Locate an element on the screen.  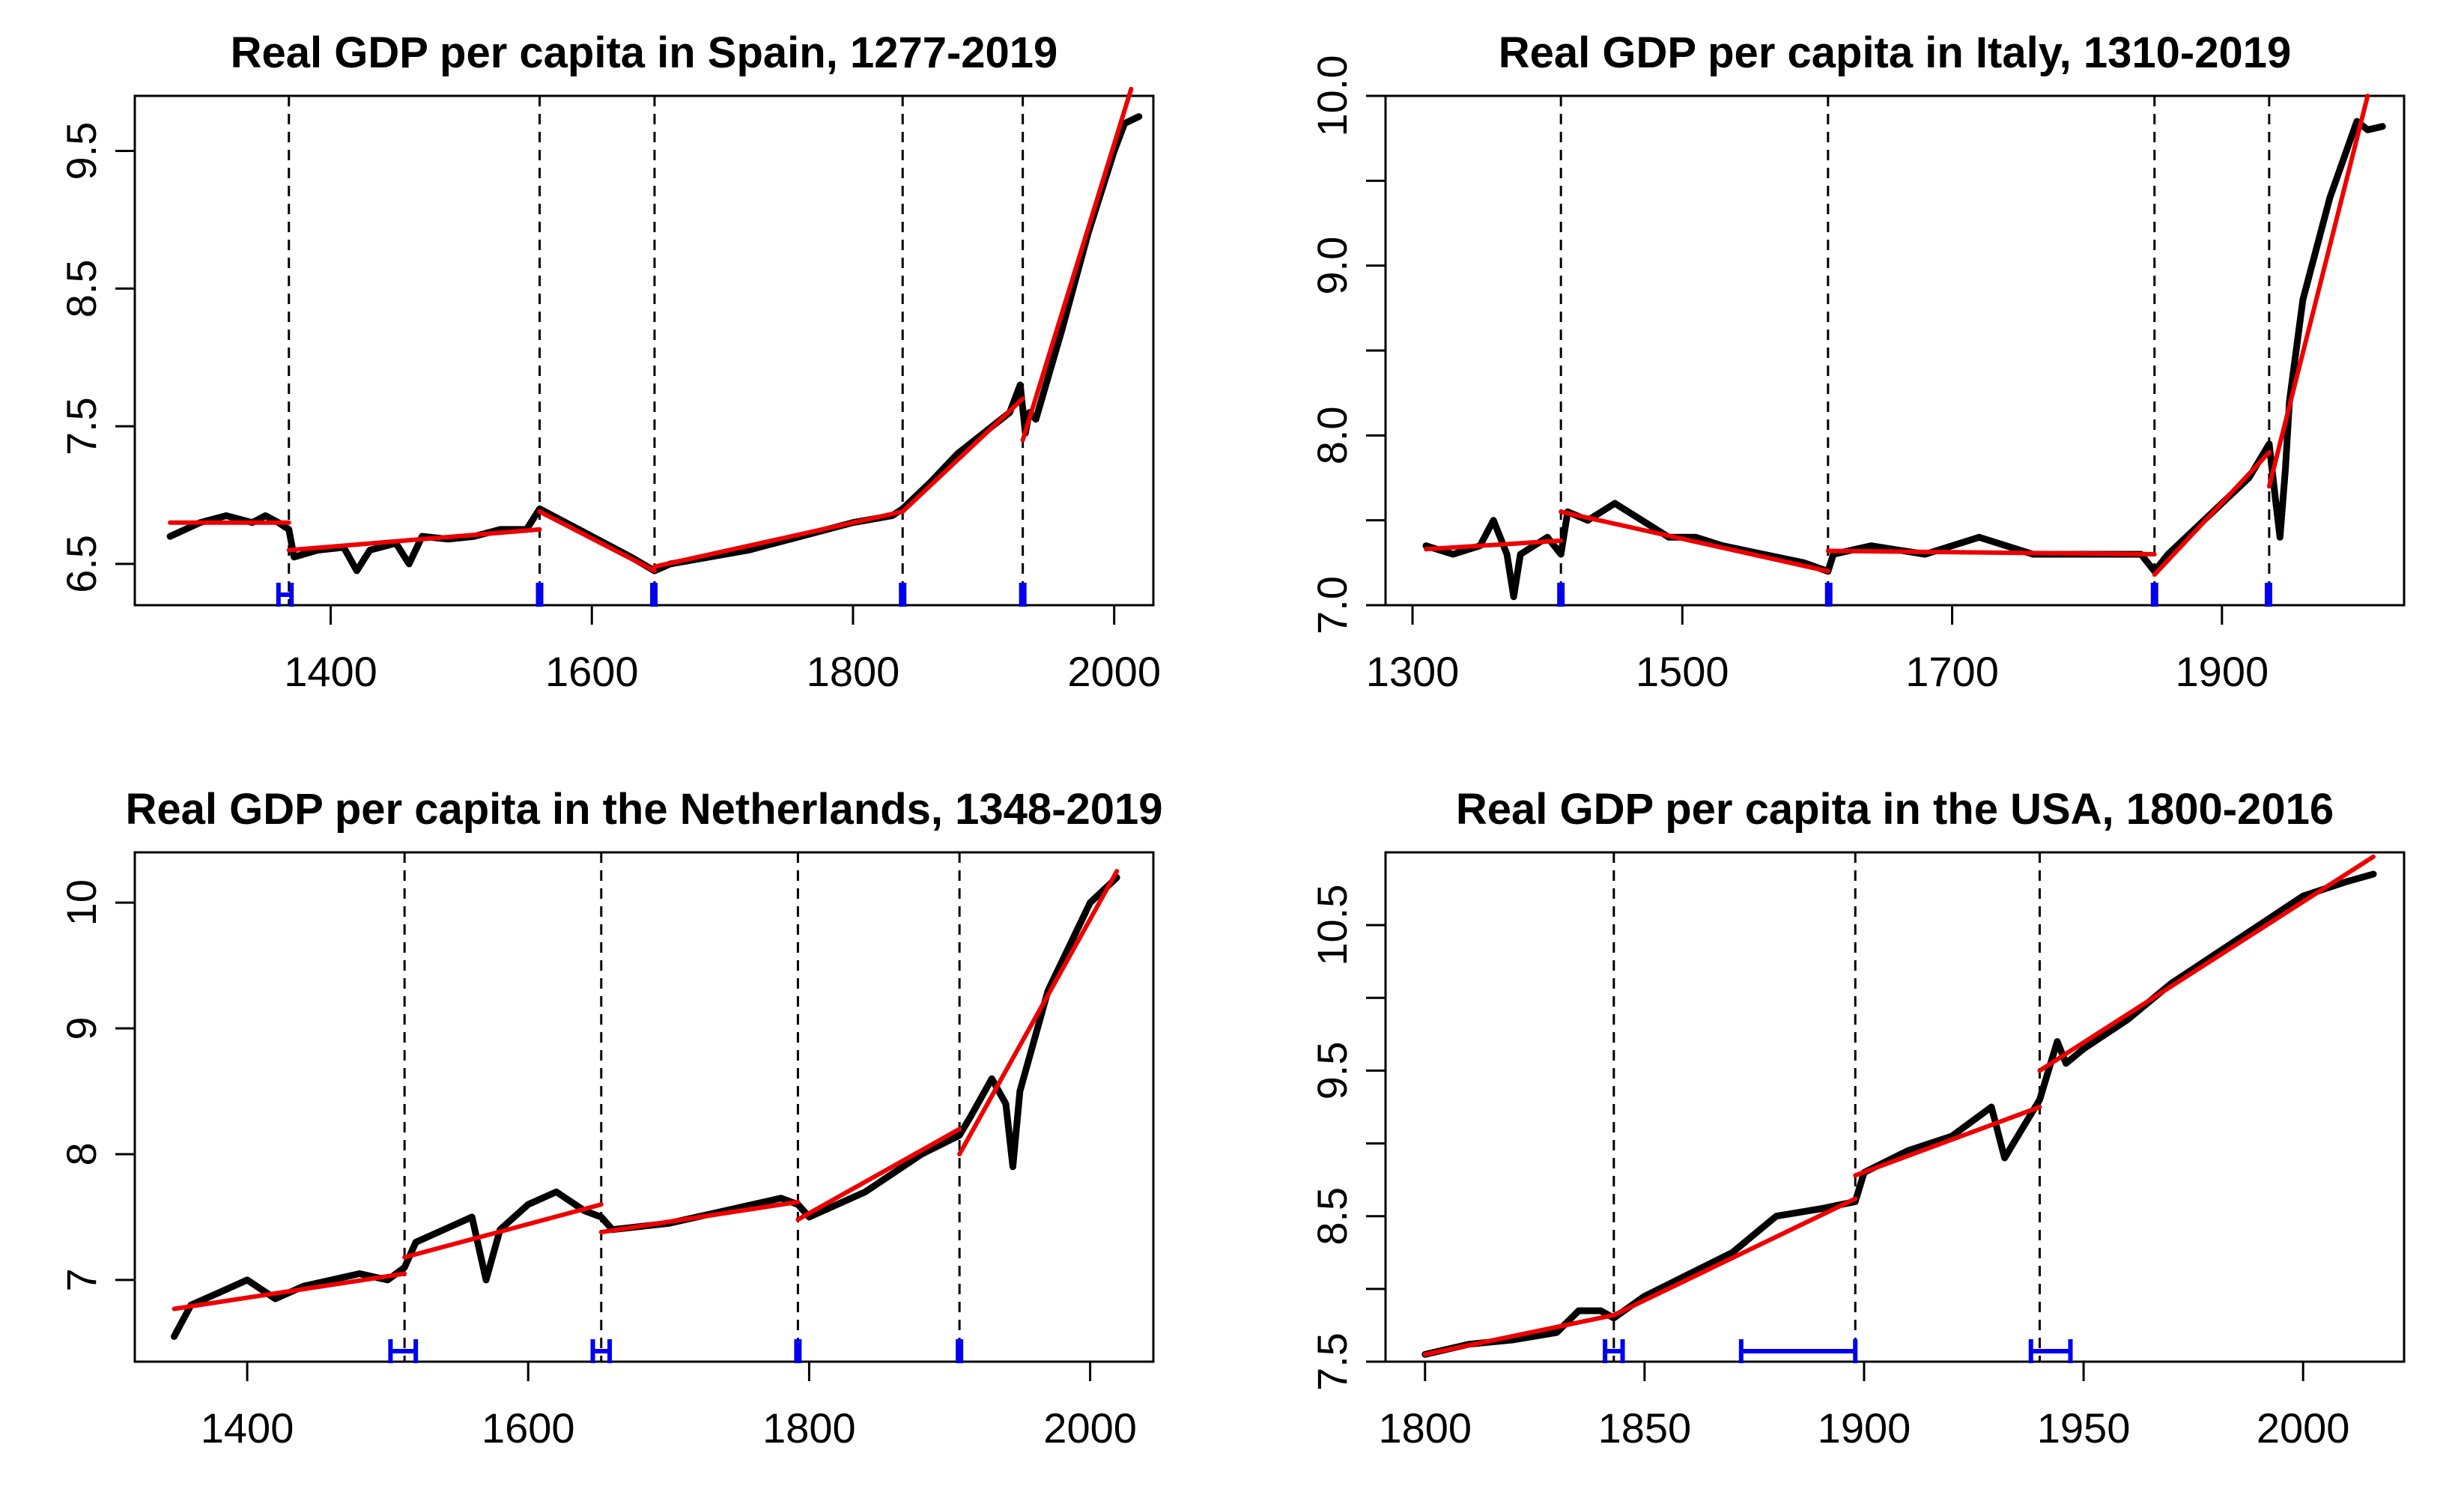
chart-usa-x-tick-label-1: 1850 is located at coordinates (1645, 1428).